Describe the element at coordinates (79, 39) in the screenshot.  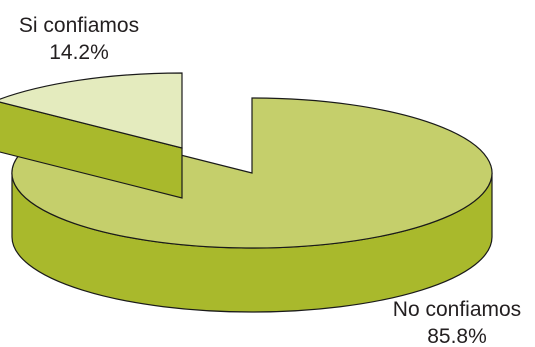
I see `slice-label-si-confiamos: Si confiamos 14.2%` at that location.